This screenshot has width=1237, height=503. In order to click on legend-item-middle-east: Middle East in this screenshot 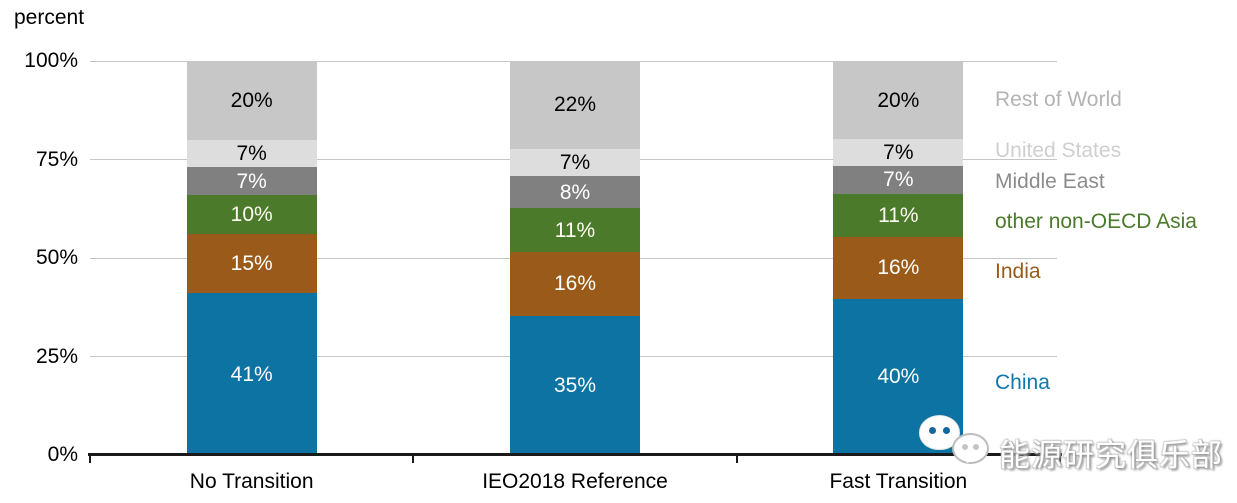, I will do `click(1050, 181)`.